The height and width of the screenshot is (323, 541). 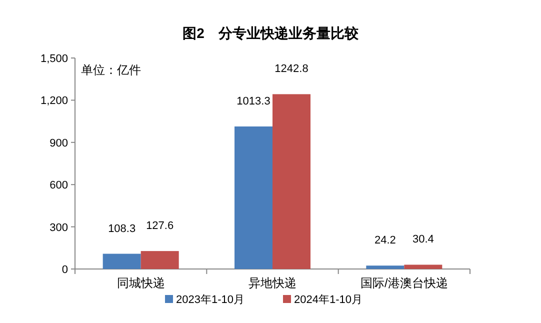 I want to click on data-label: 108.3, so click(x=122, y=228).